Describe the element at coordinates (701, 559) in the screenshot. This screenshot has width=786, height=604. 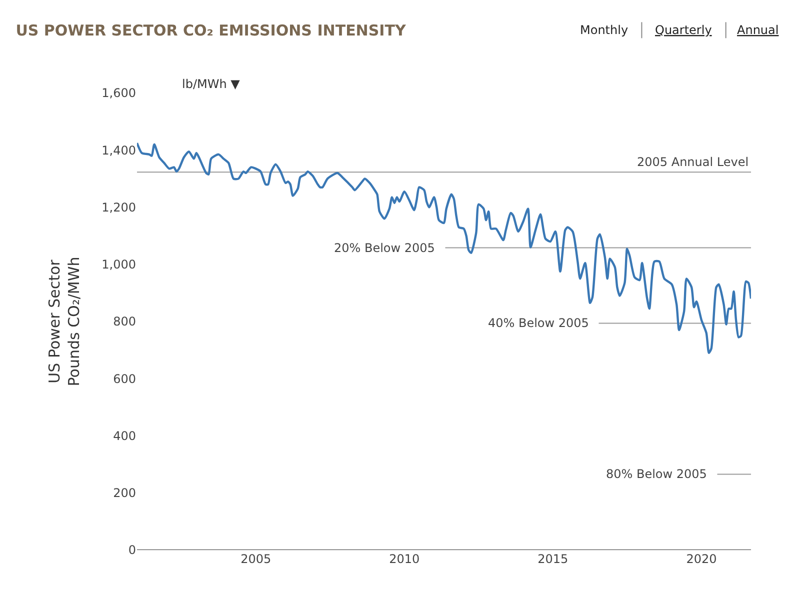
I see `x-tick-label: 2020` at that location.